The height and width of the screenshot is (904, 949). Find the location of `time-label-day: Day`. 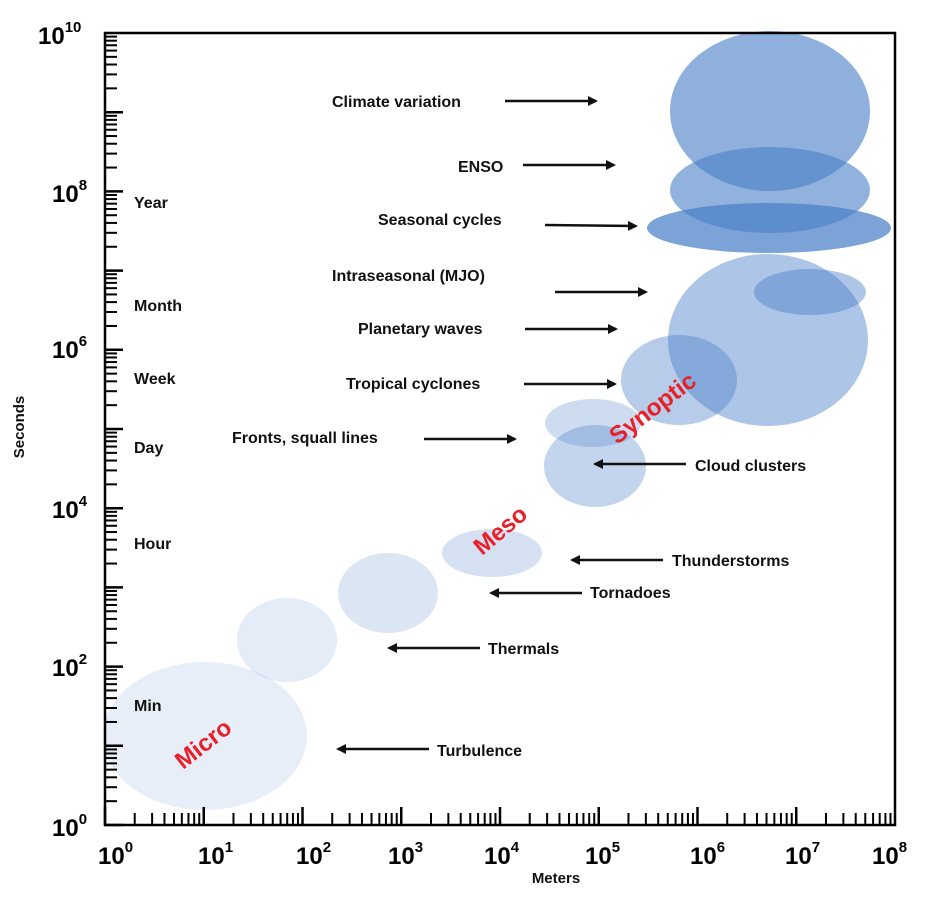

time-label-day: Day is located at coordinates (148, 448).